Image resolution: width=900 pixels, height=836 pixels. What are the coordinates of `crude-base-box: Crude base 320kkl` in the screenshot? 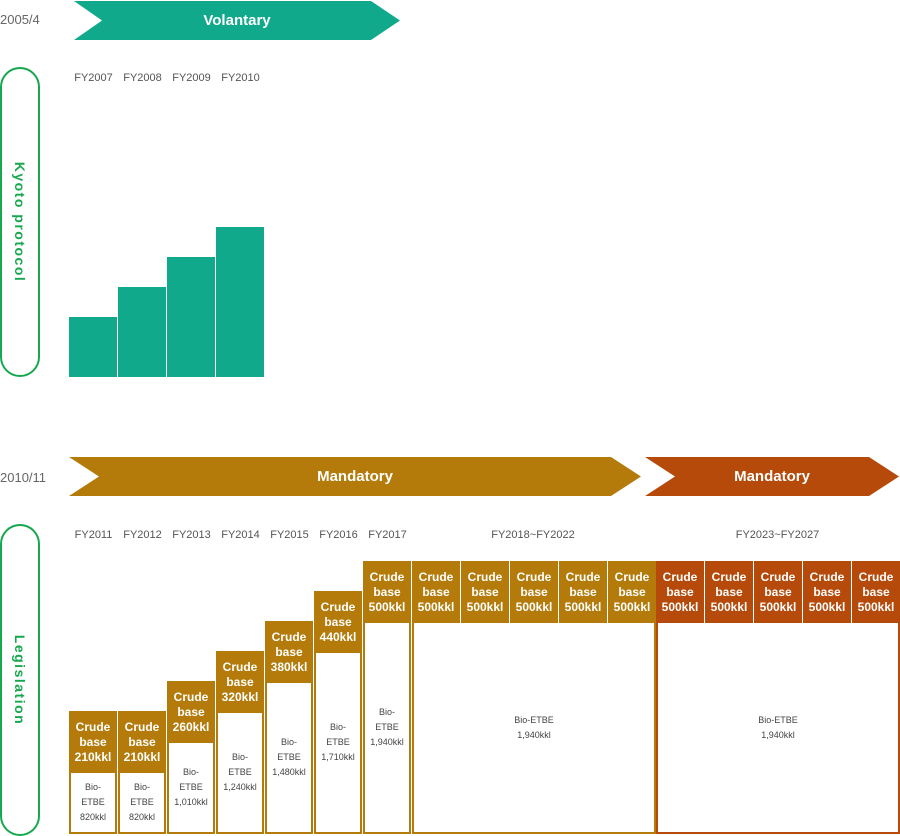 It's located at (240, 682).